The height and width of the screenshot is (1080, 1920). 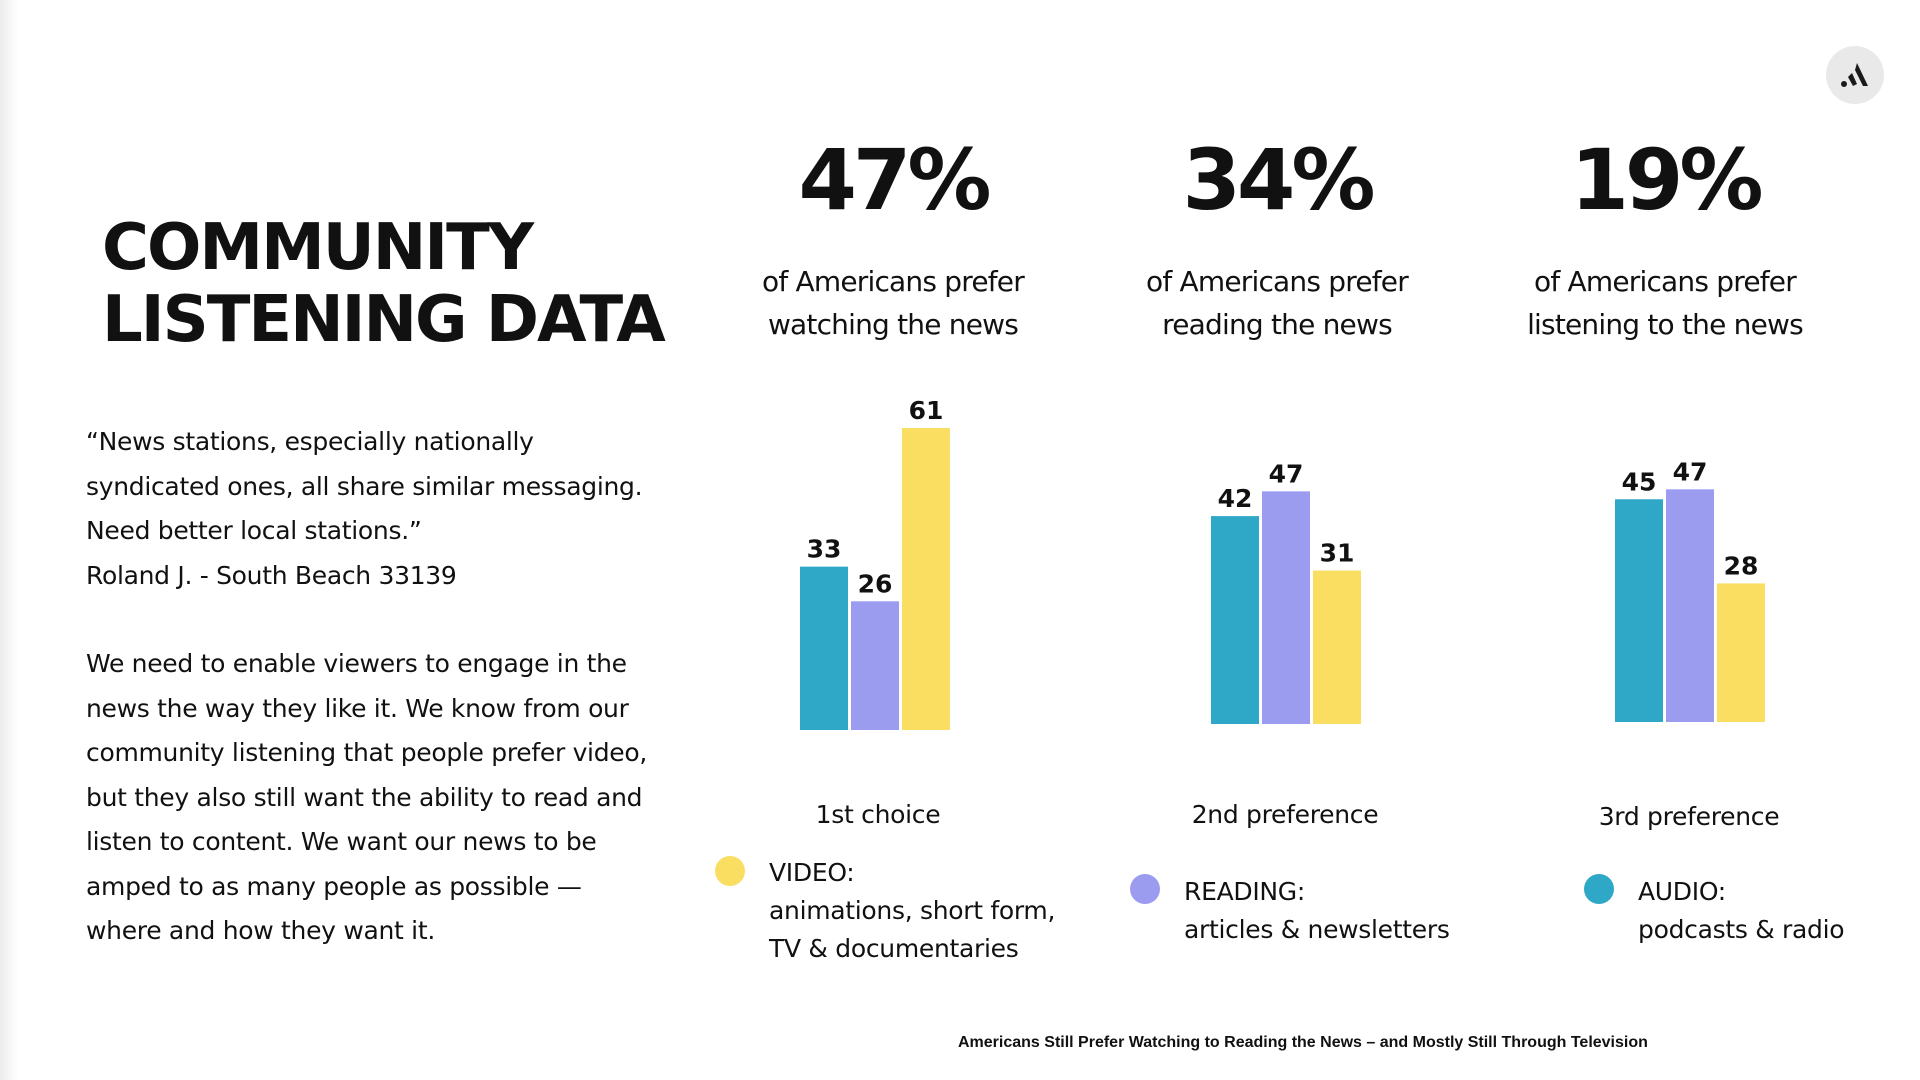 I want to click on caption-line: reading the news, so click(x=1277, y=324).